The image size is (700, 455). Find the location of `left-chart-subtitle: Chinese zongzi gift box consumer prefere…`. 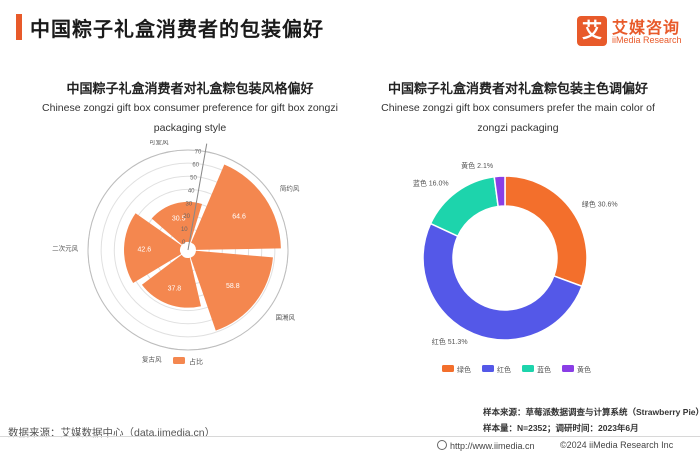

left-chart-subtitle: Chinese zongzi gift box consumer prefere… is located at coordinates (190, 118).